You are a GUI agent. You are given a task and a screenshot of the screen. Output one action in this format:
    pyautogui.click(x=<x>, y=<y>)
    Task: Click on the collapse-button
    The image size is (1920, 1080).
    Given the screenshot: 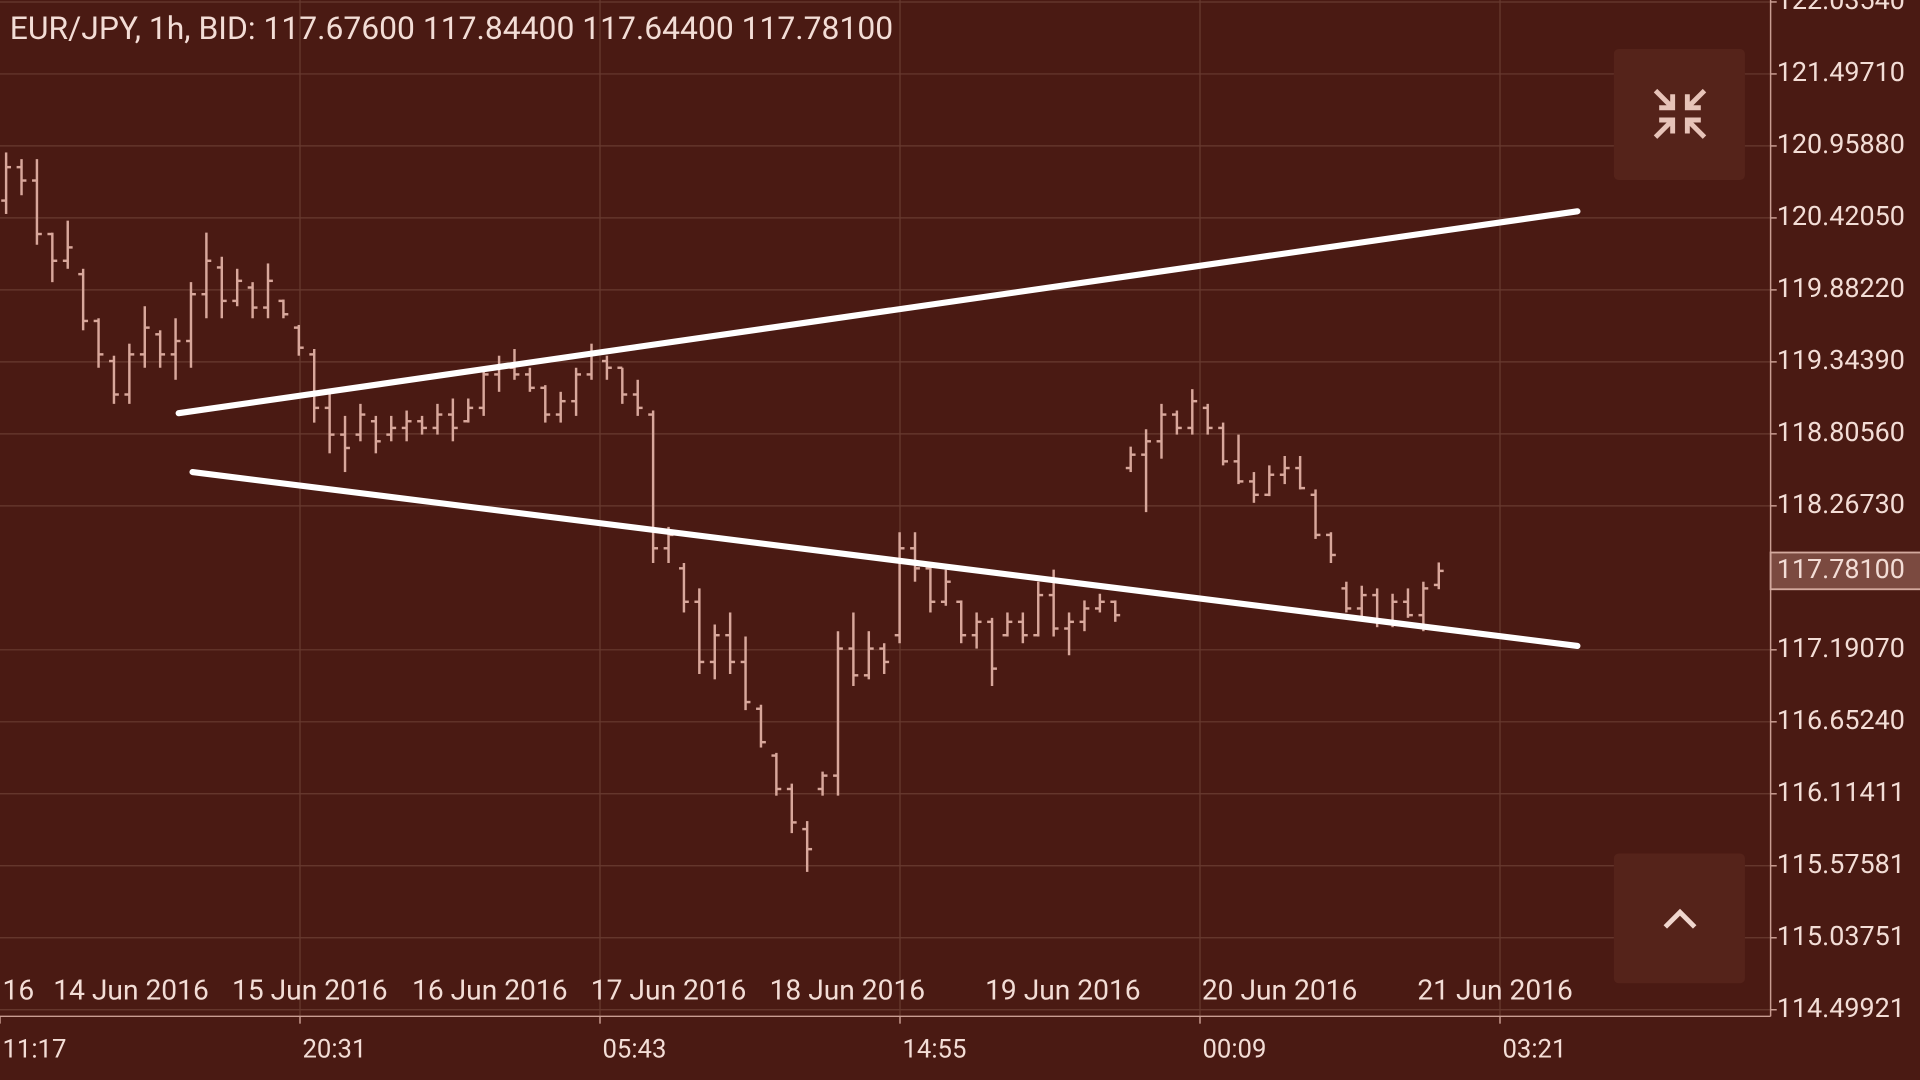 What is the action you would take?
    pyautogui.click(x=1679, y=114)
    